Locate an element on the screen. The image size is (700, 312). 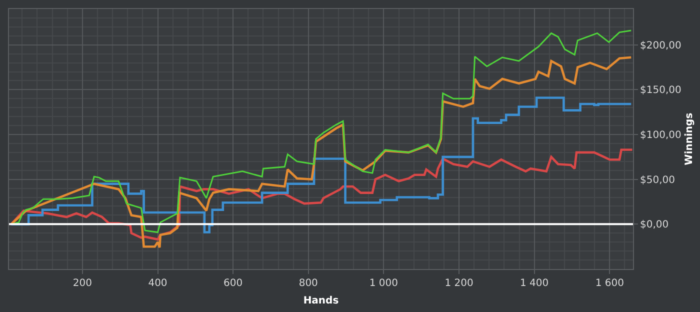
x-tick-label: 200 is located at coordinates (82, 283).